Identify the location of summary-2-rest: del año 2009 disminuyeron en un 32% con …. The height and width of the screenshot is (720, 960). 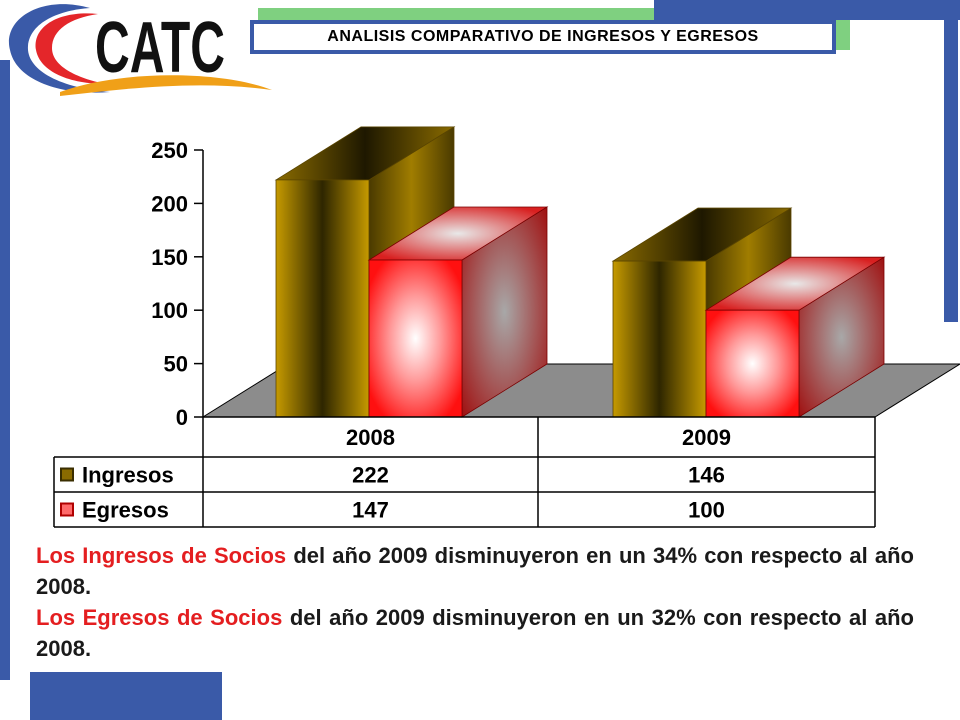
(475, 633).